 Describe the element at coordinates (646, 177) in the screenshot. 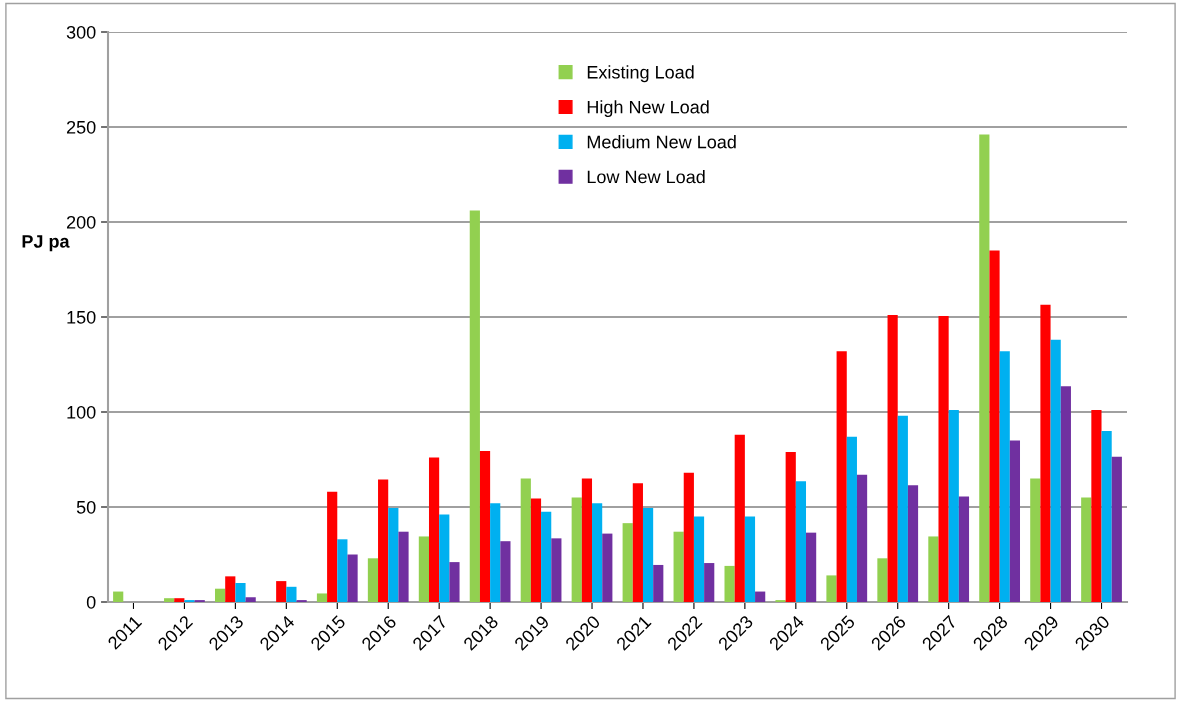

I see `legend-label: Low New Load` at that location.